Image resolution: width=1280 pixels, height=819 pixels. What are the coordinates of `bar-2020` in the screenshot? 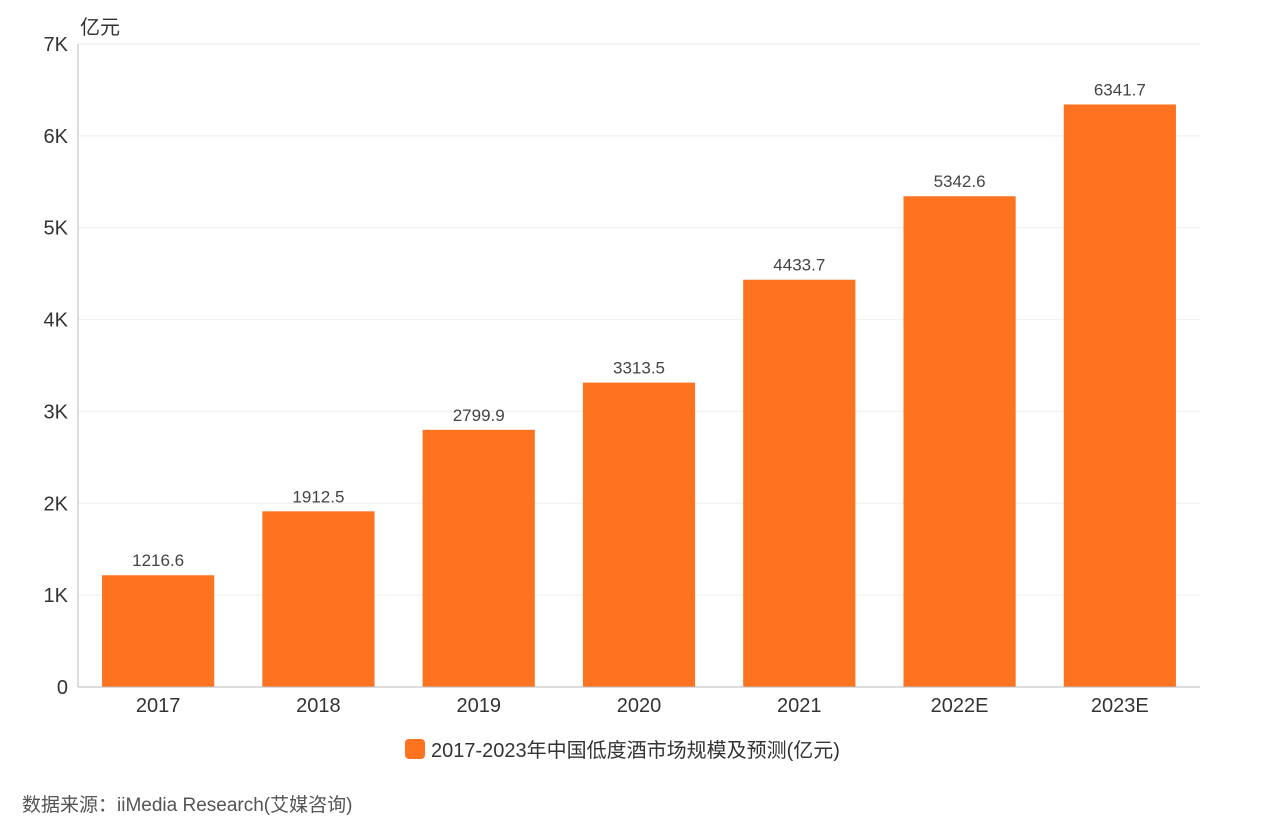 It's located at (639, 534).